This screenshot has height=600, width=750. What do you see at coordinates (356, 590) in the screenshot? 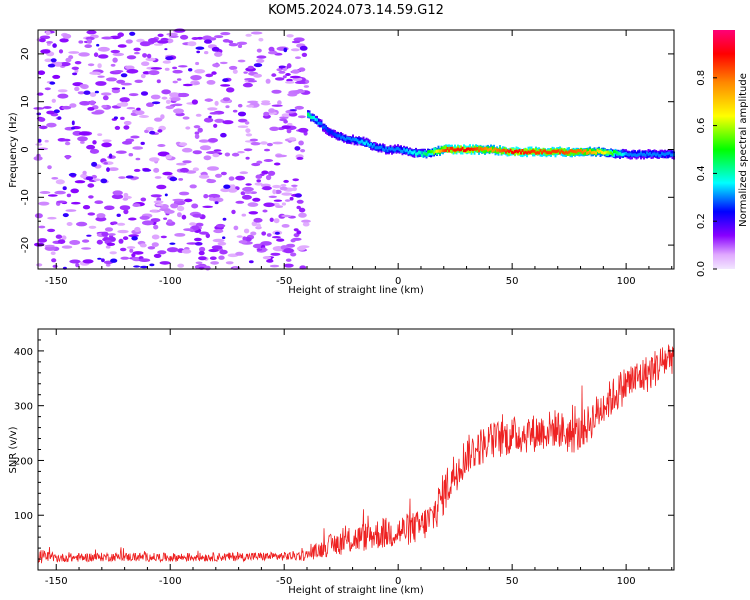
I see `snr-x-axis-label: Height of straight line (km)` at bounding box center [356, 590].